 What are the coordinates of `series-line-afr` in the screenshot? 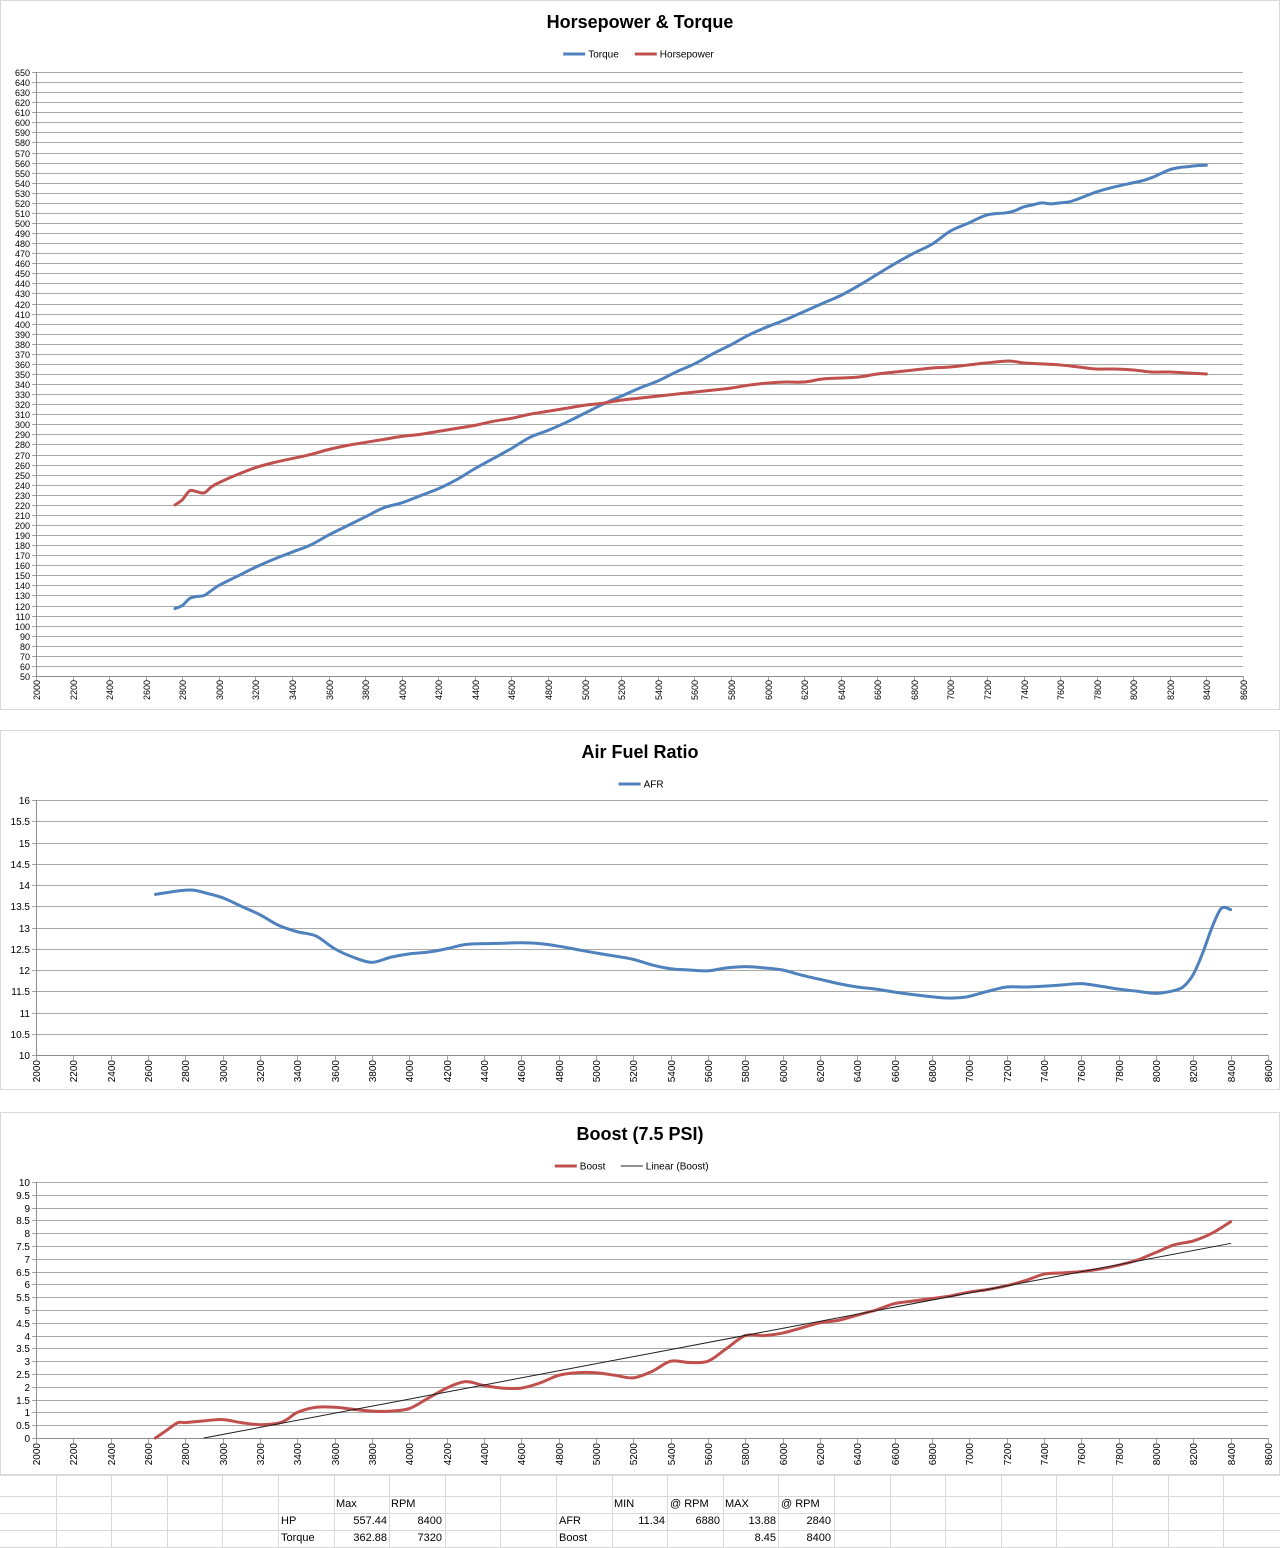 It's located at (693, 944).